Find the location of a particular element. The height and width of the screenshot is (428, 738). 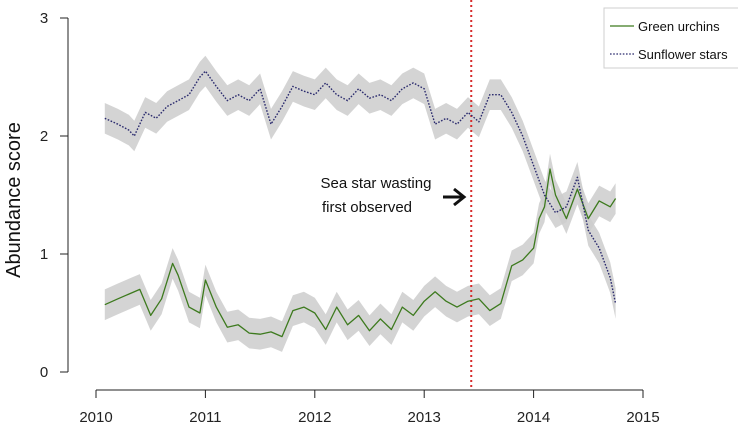

x-tick-label: 2011 is located at coordinates (205, 417).